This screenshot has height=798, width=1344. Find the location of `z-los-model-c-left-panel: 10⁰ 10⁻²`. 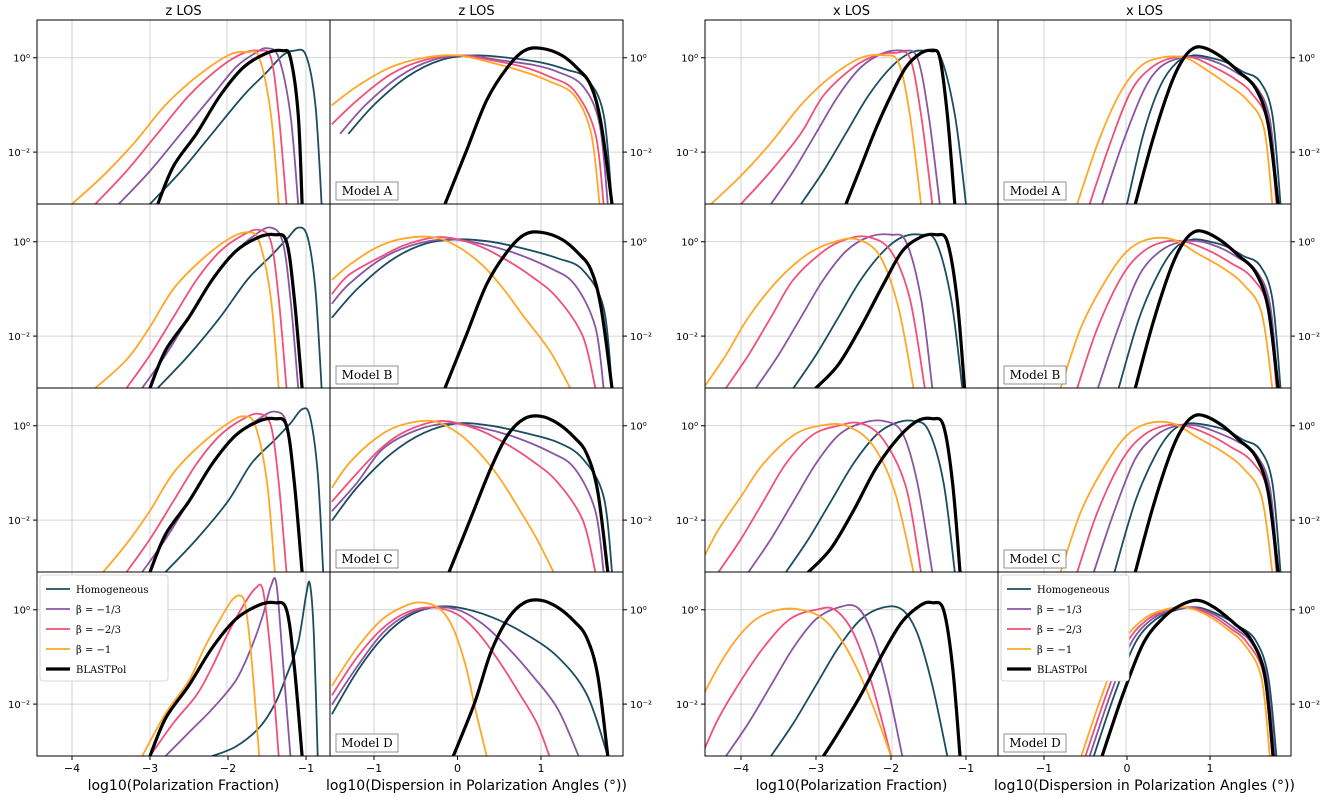

z-los-model-c-left-panel: 10⁰ 10⁻² is located at coordinates (169, 480).